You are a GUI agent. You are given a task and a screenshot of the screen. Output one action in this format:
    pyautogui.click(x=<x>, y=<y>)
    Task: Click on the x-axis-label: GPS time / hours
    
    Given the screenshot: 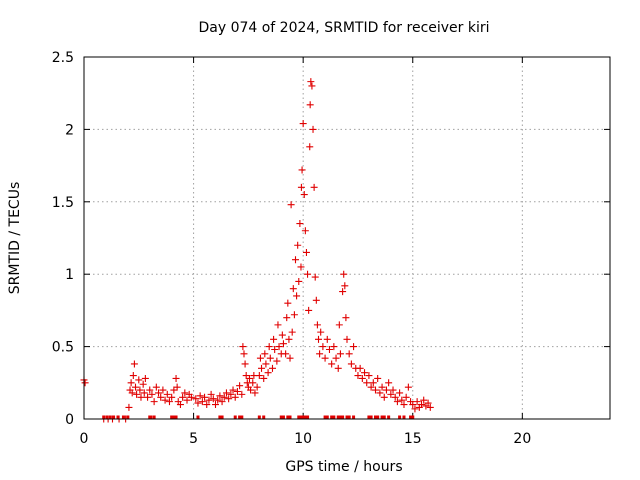 What is the action you would take?
    pyautogui.click(x=343, y=467)
    